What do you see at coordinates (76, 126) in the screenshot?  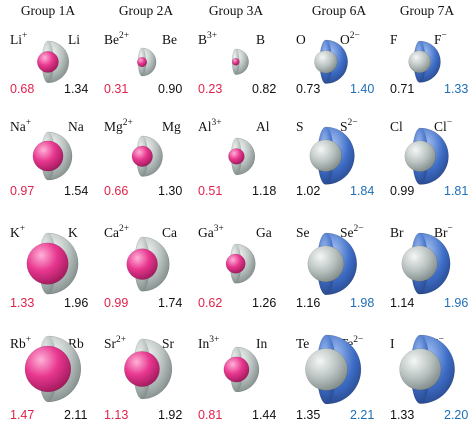 I see `atom-symbol: Na` at bounding box center [76, 126].